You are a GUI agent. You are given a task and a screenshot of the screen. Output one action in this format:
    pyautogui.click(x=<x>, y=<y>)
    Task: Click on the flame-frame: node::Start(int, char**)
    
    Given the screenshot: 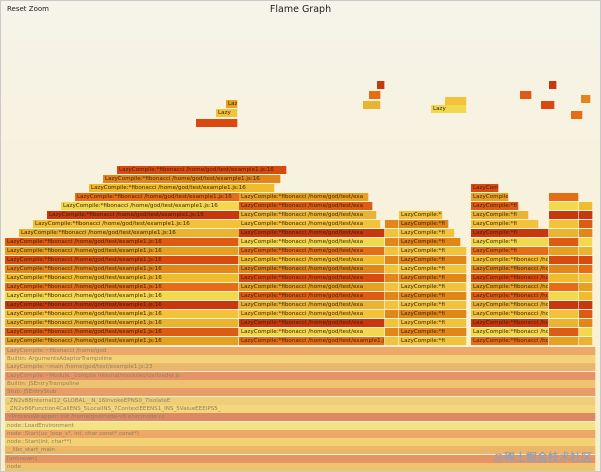 What is the action you would take?
    pyautogui.click(x=300, y=442)
    